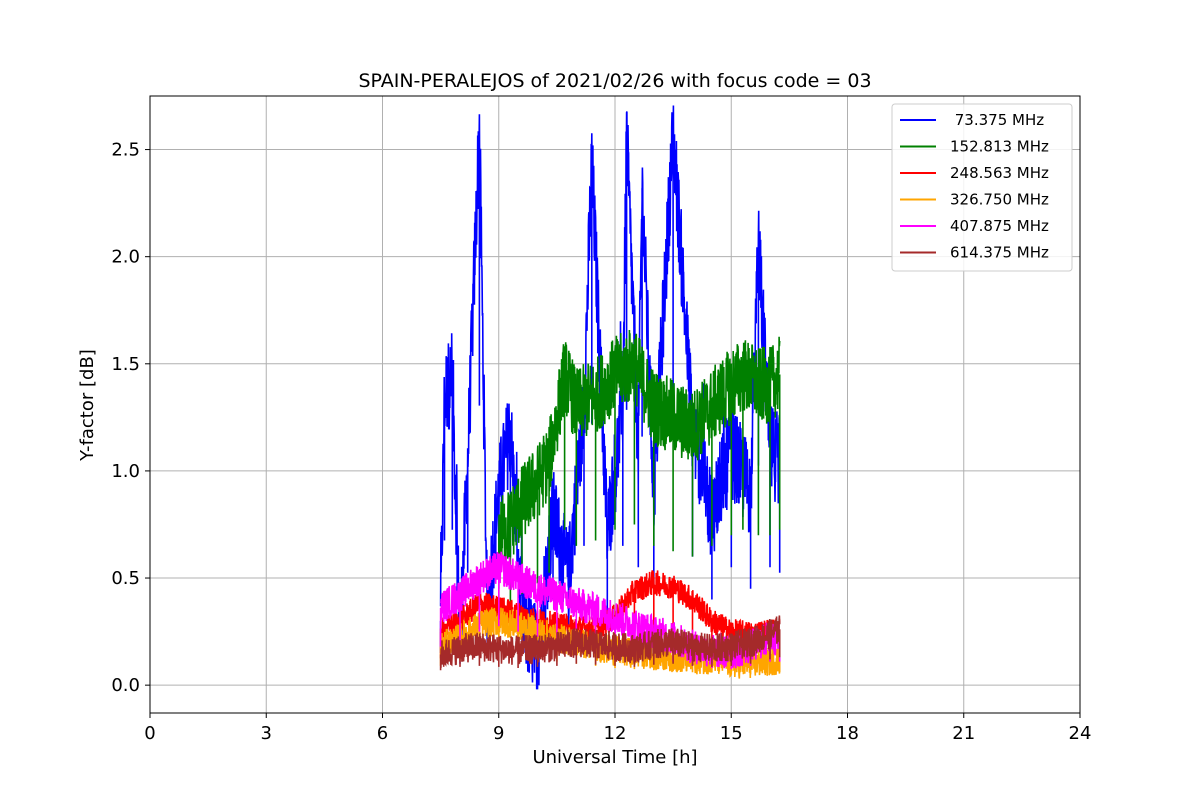 This screenshot has width=1200, height=800. What do you see at coordinates (125, 685) in the screenshot?
I see `y-tick-label: 0.0` at bounding box center [125, 685].